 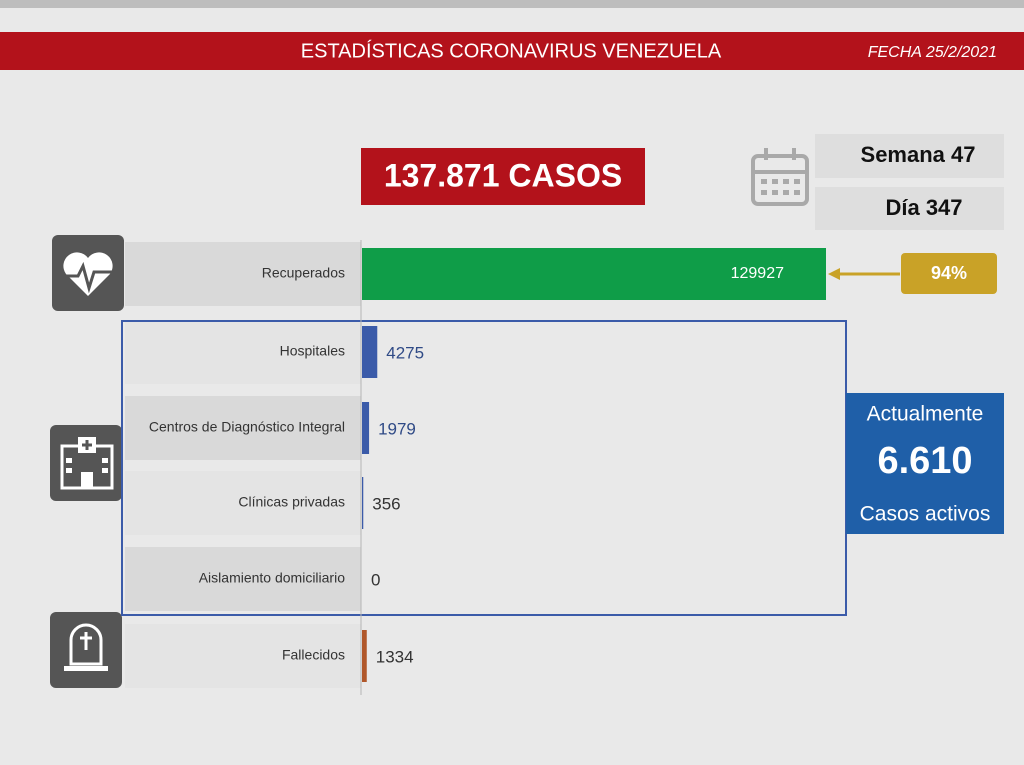 I want to click on value-label: 356, so click(x=386, y=503).